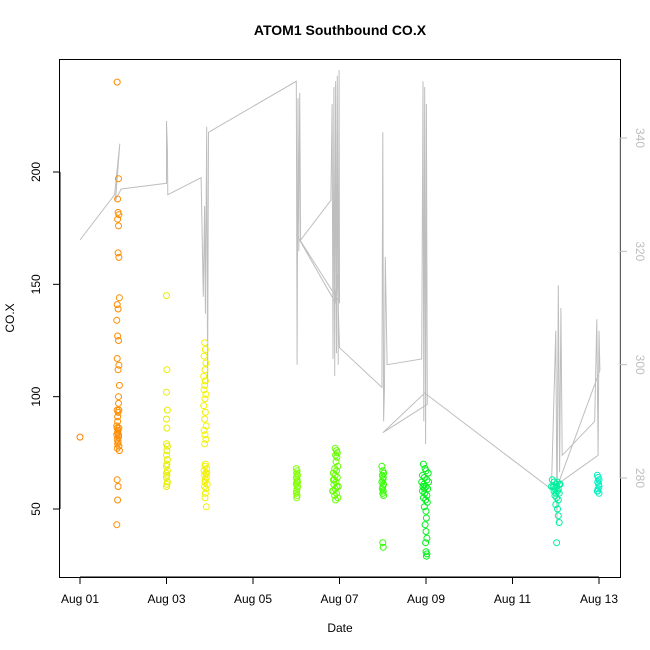 The width and height of the screenshot is (650, 650). Describe the element at coordinates (426, 599) in the screenshot. I see `x-tick-label: Aug 09` at that location.